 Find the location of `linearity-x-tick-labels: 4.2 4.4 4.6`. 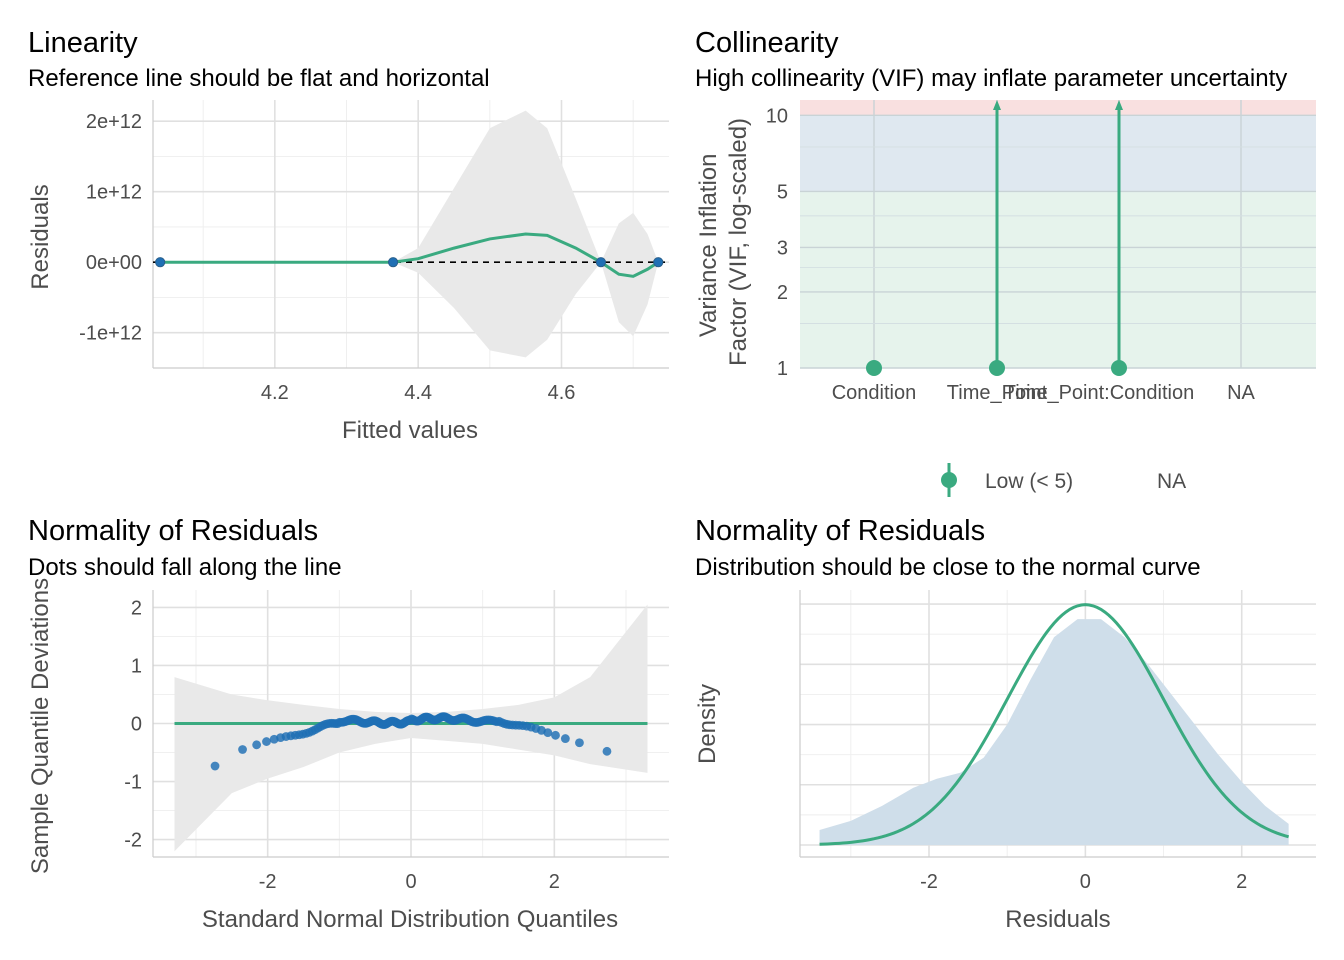

linearity-x-tick-labels: 4.2 4.4 4.6 is located at coordinates (418, 393).